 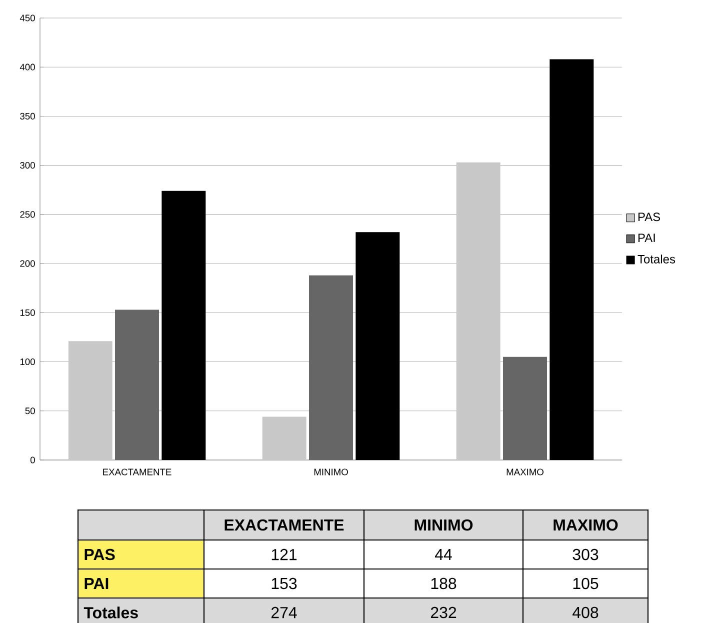 I want to click on category-label: MAXIMO, so click(x=586, y=525).